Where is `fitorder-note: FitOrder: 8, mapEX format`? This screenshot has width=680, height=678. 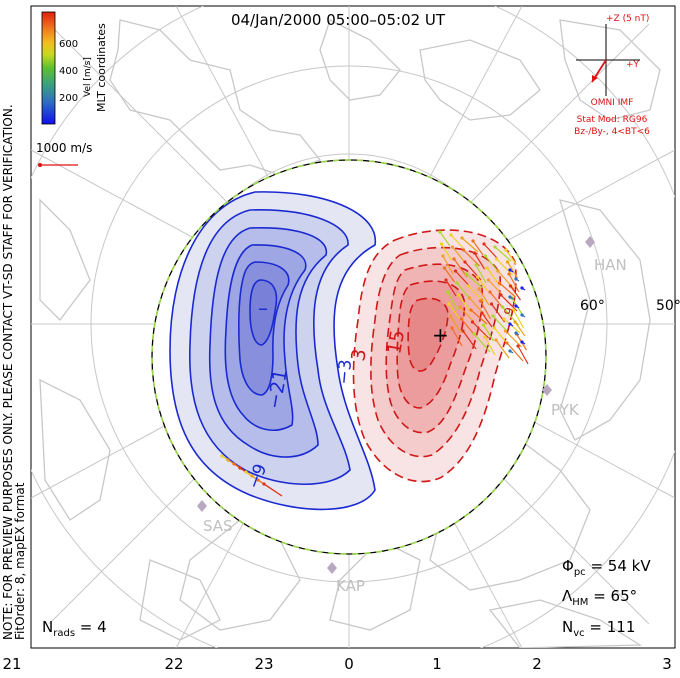
fitorder-note: FitOrder: 8, mapEX format is located at coordinates (20, 561).